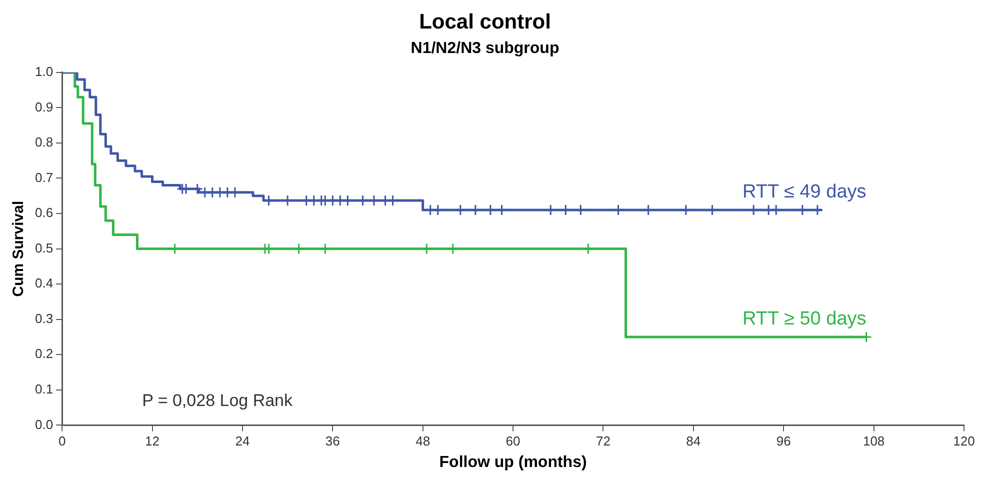  I want to click on x-tick-label: 36, so click(332, 441).